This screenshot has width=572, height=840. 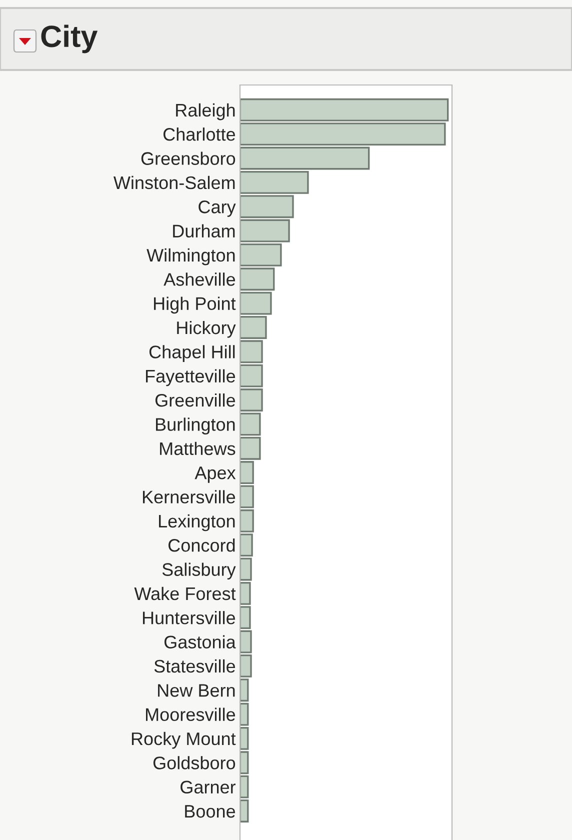 I want to click on y-tick-label: Goldsboro, so click(x=194, y=763).